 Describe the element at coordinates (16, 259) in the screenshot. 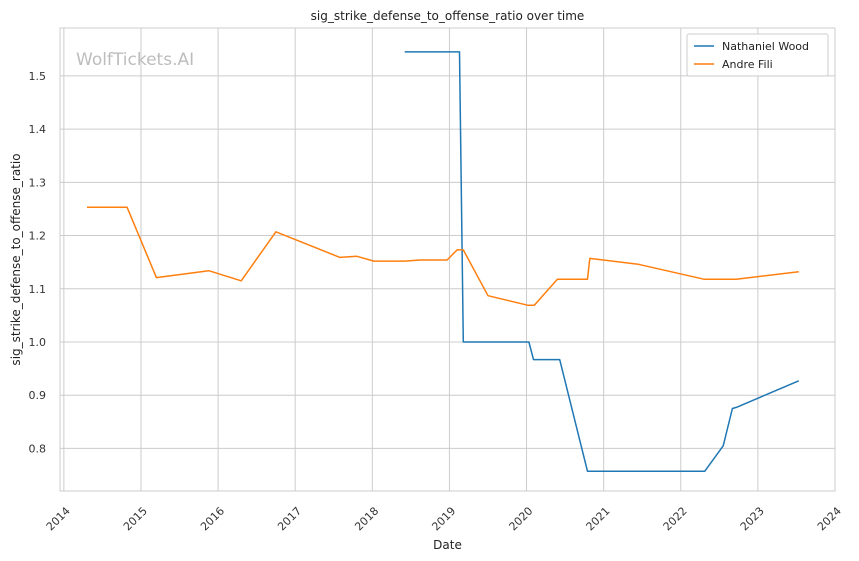

I see `y-axis-title: sig_strike_defense_to_offense_ratio` at that location.